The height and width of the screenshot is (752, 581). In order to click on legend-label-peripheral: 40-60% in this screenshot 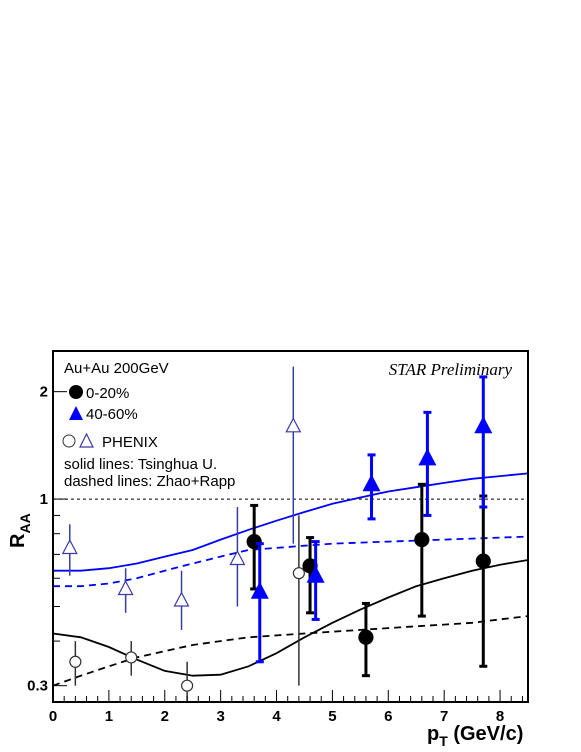, I will do `click(112, 414)`.